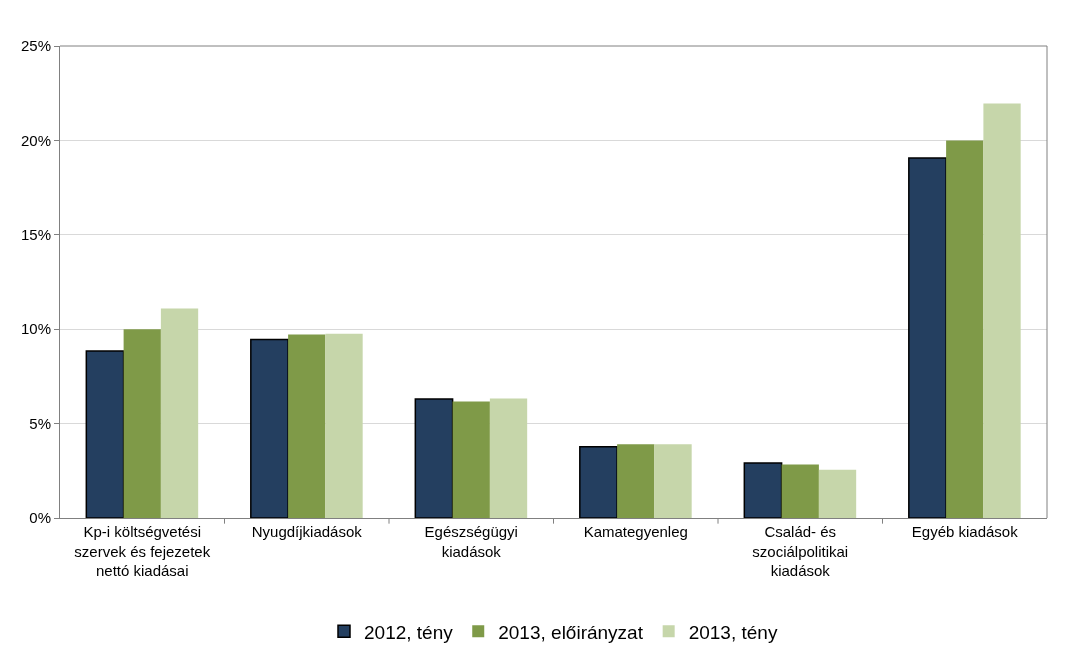 Image resolution: width=1067 pixels, height=662 pixels. Describe the element at coordinates (40, 518) in the screenshot. I see `y-tick-label: 0%` at that location.